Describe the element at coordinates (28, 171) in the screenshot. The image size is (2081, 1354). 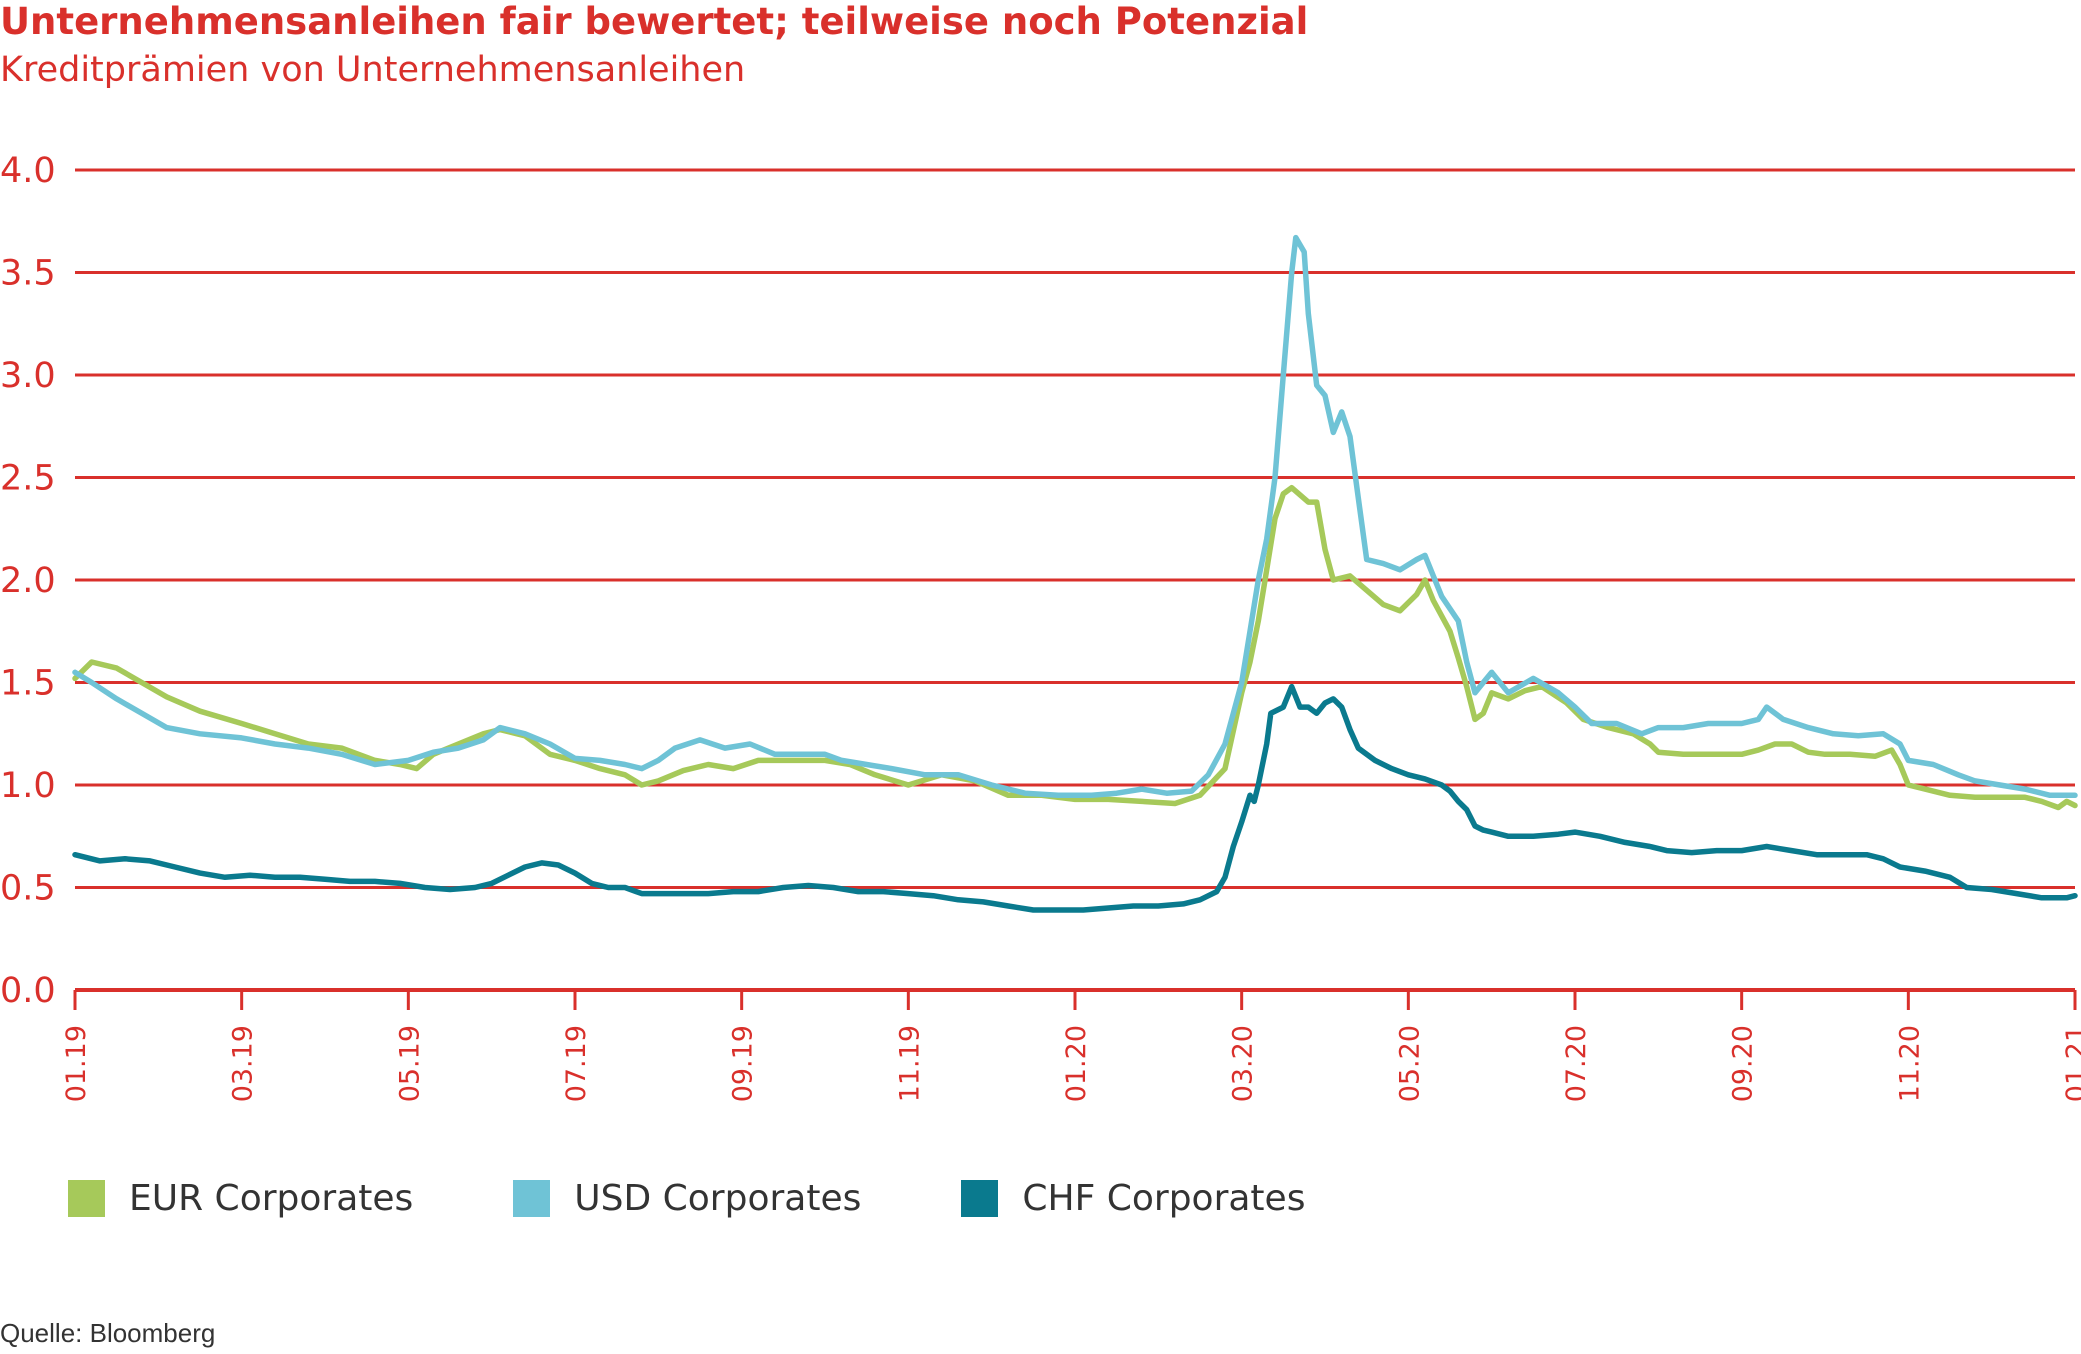
I see `y-tick-label-8: 4.0` at that location.